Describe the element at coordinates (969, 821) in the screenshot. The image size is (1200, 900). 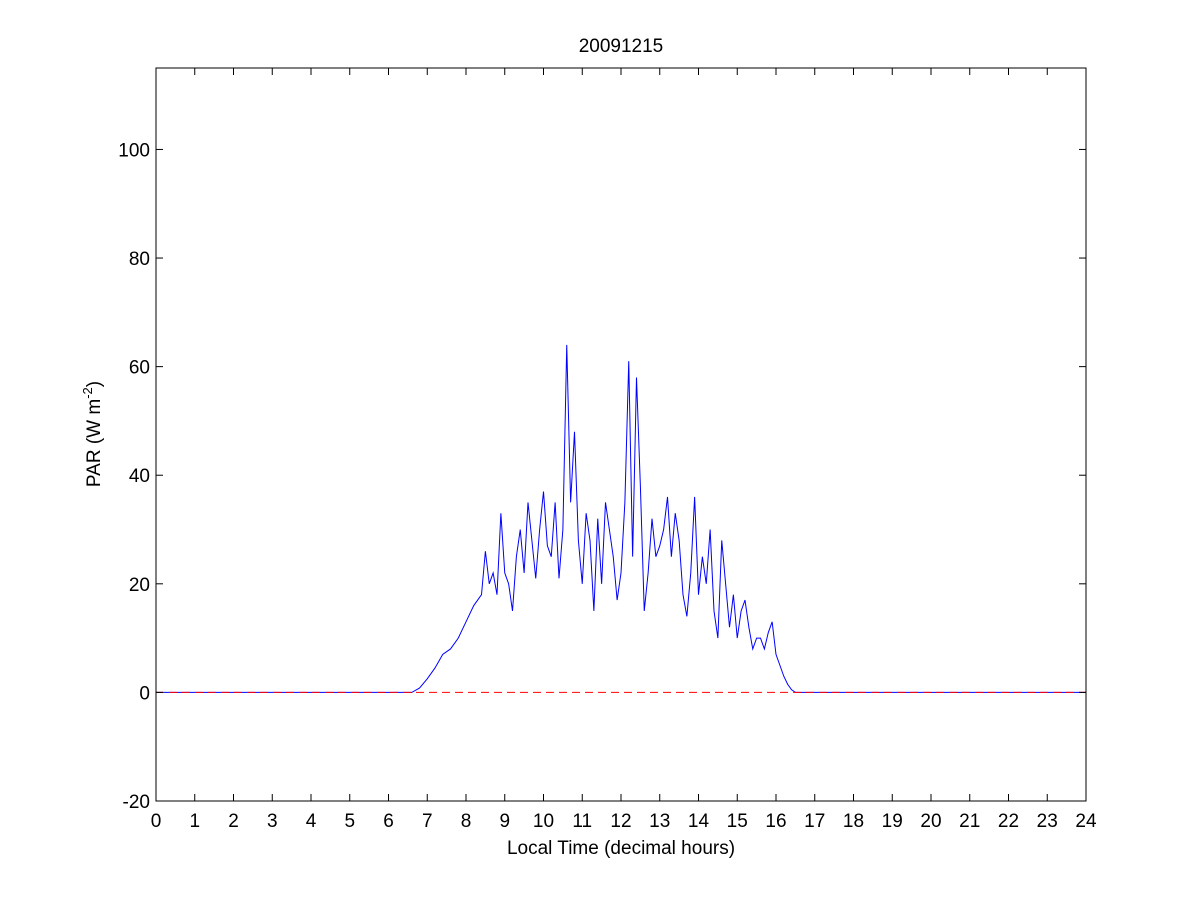
I see `x-tick-label: 21` at that location.